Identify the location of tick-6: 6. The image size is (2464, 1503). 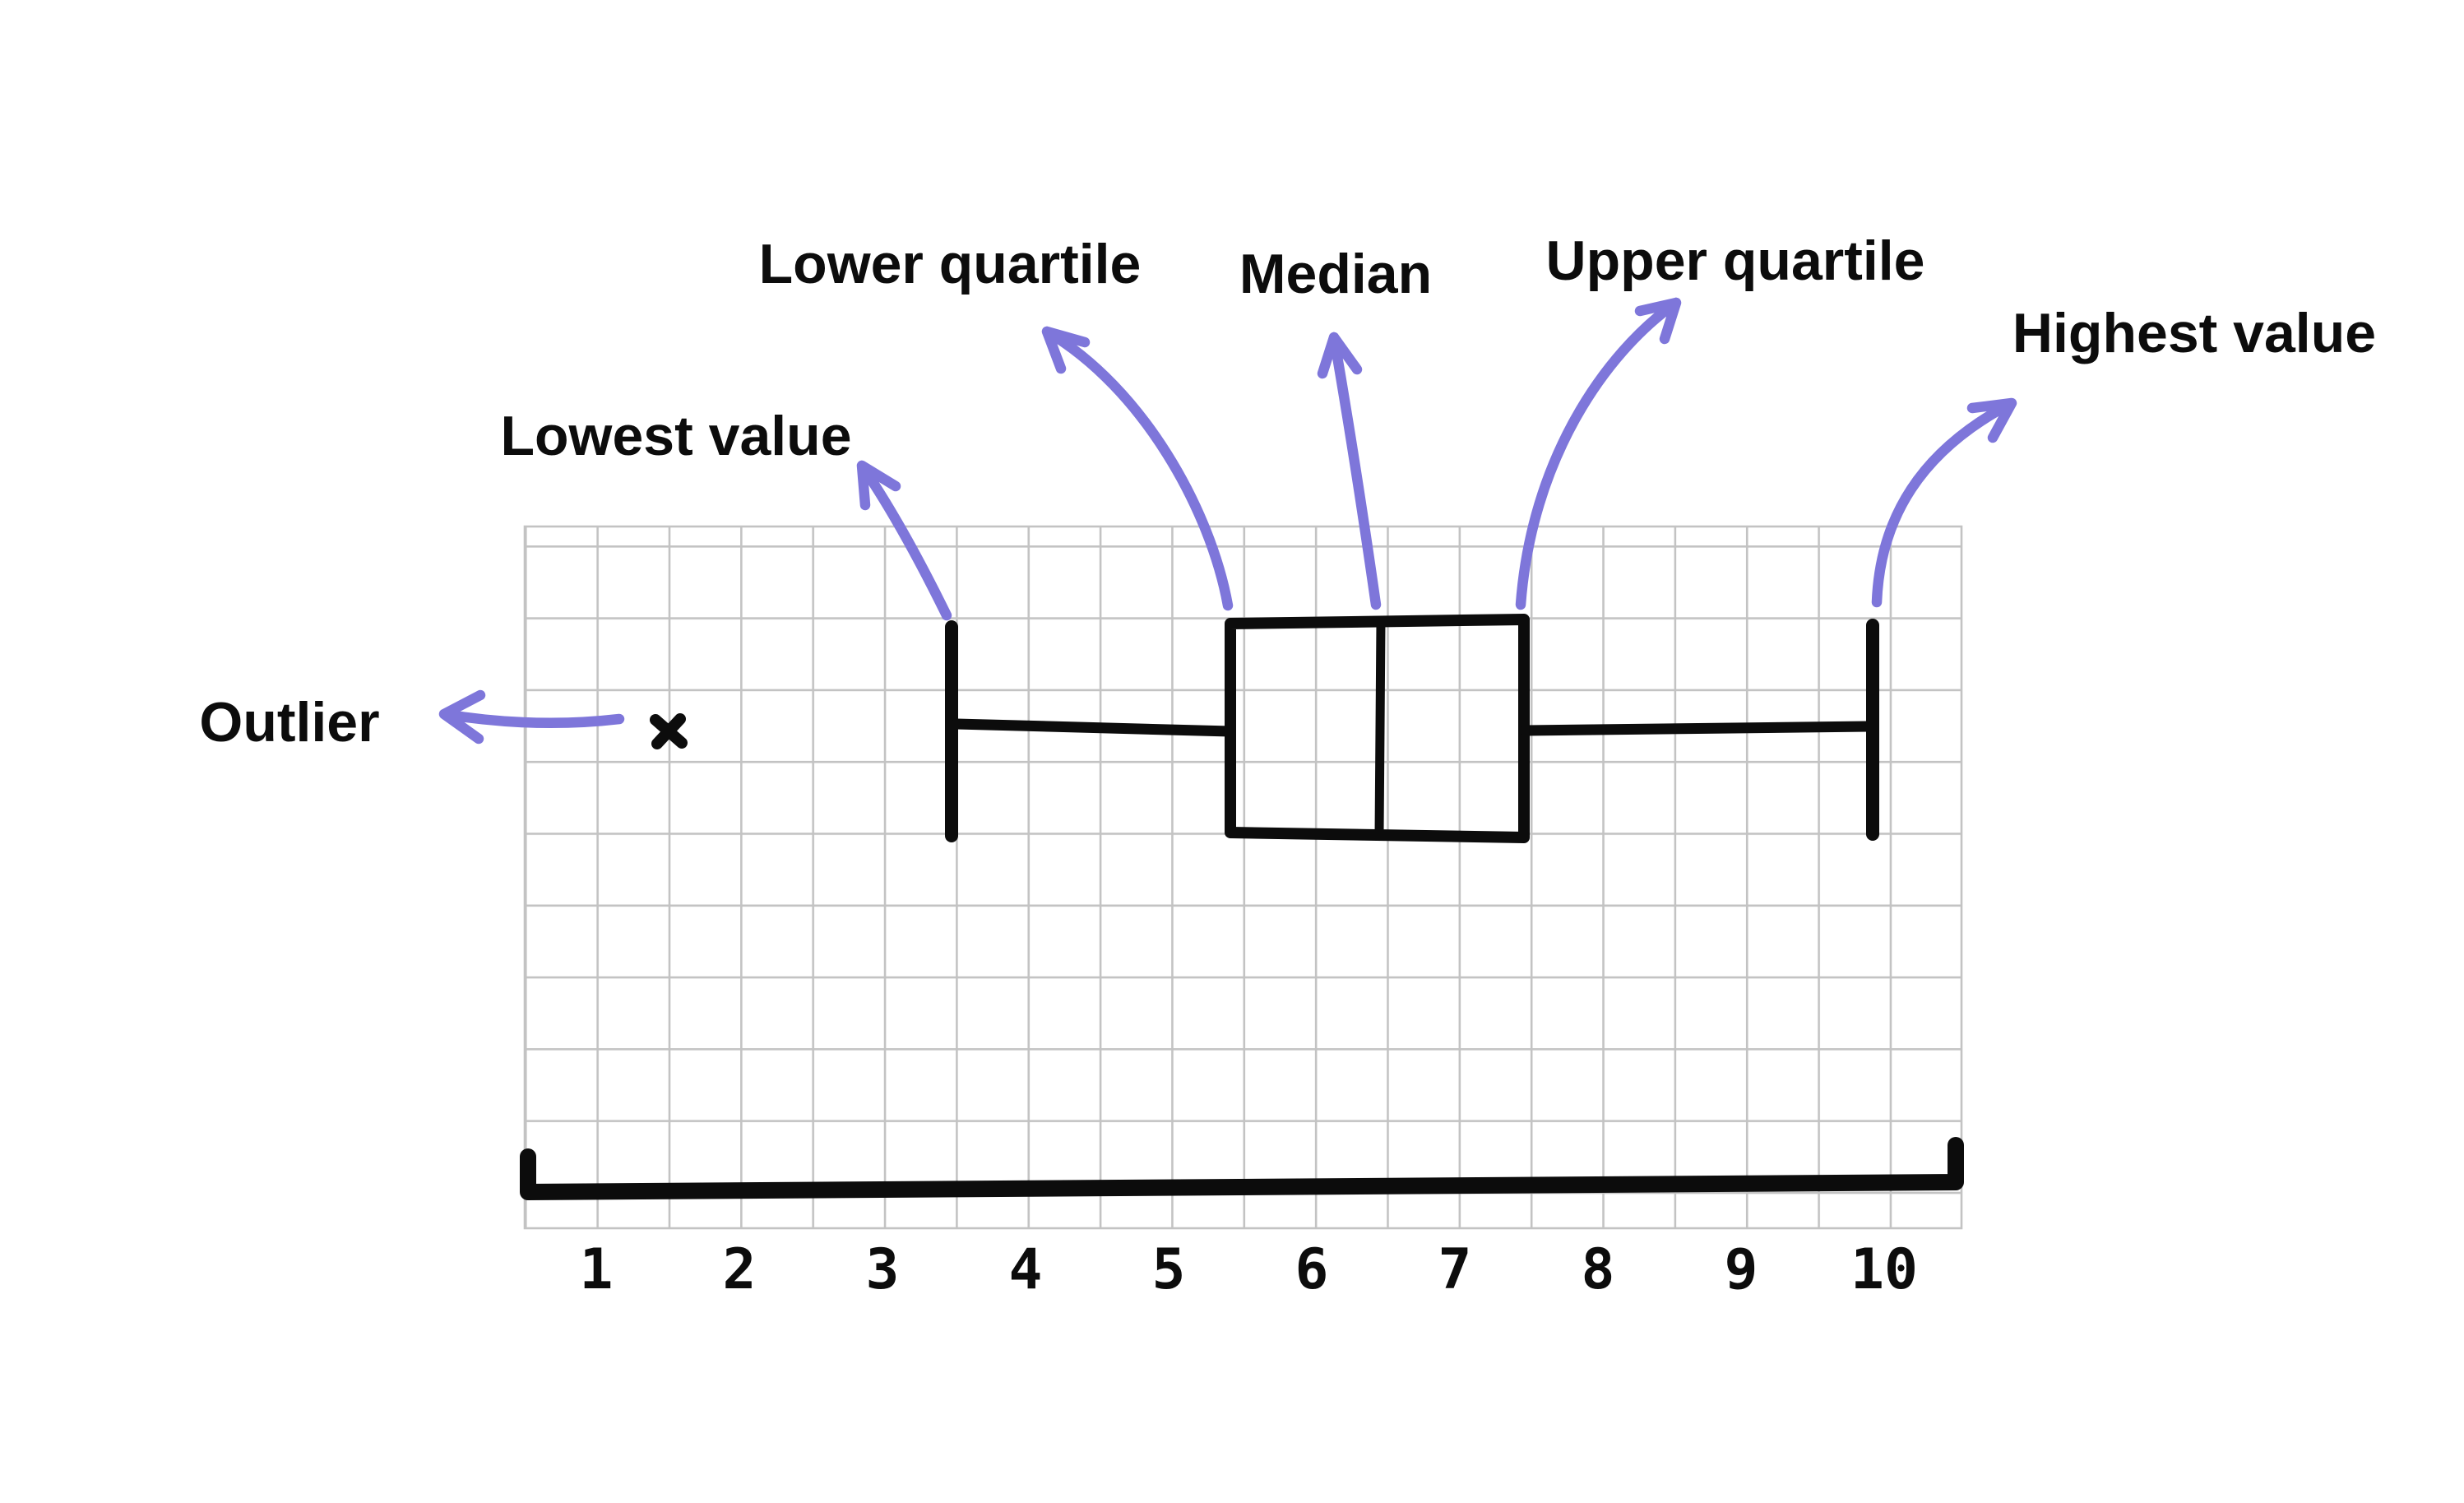
(1312, 1269).